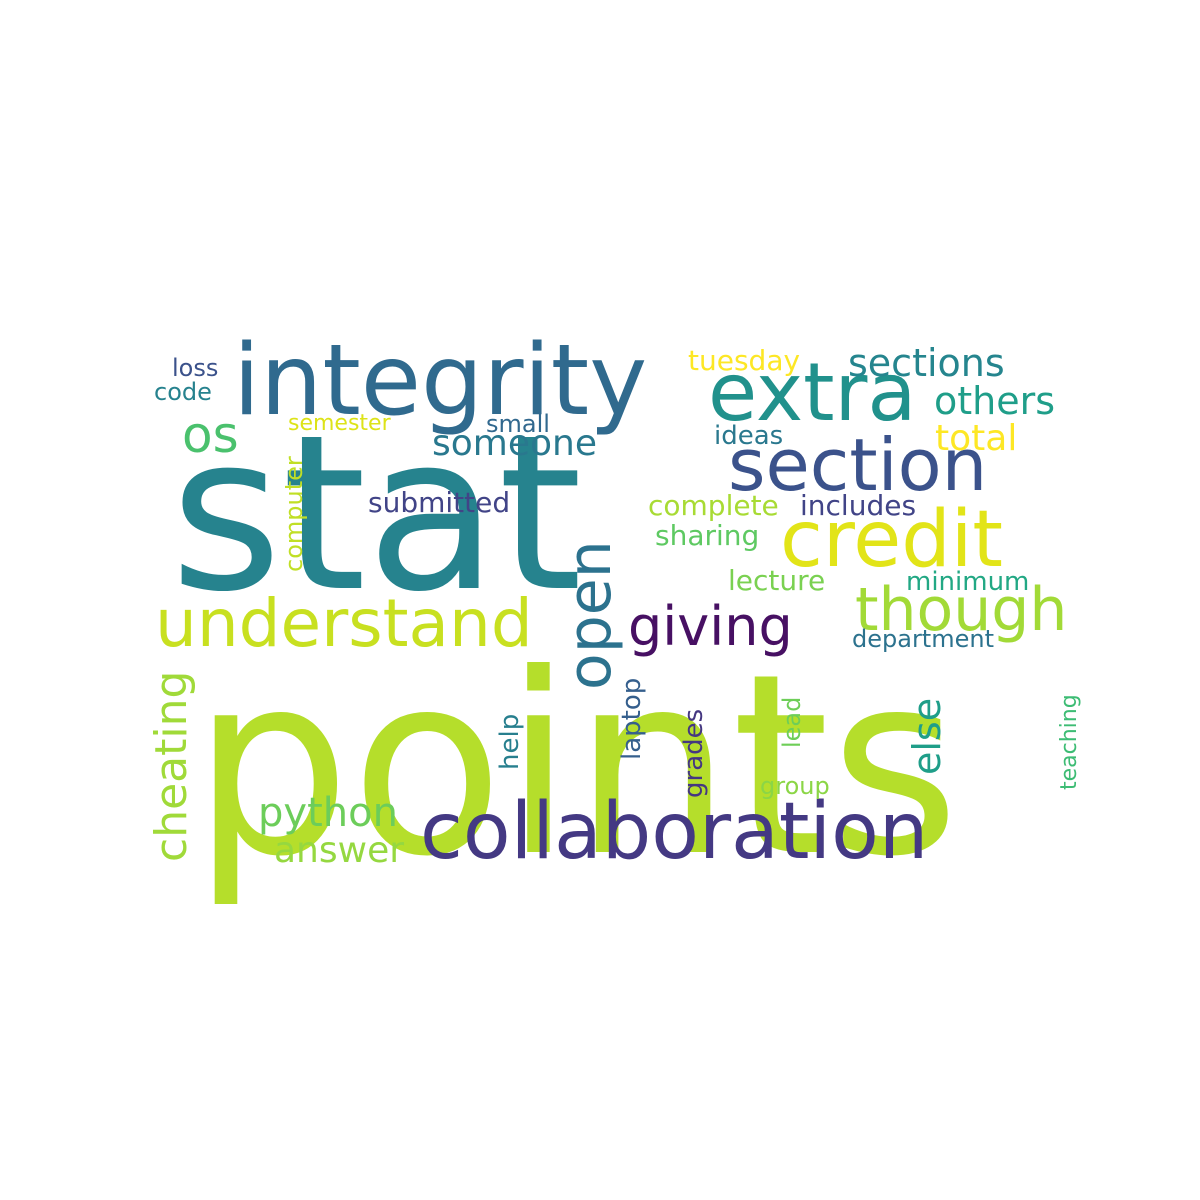 Image resolution: width=1200 pixels, height=1200 pixels. Describe the element at coordinates (340, 423) in the screenshot. I see `word-semester: semester` at that location.